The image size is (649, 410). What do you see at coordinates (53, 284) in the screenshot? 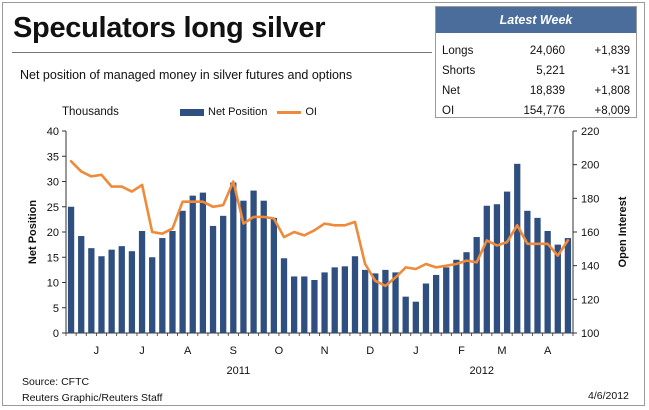
I see `y-left-tick-label: 10` at bounding box center [53, 284].